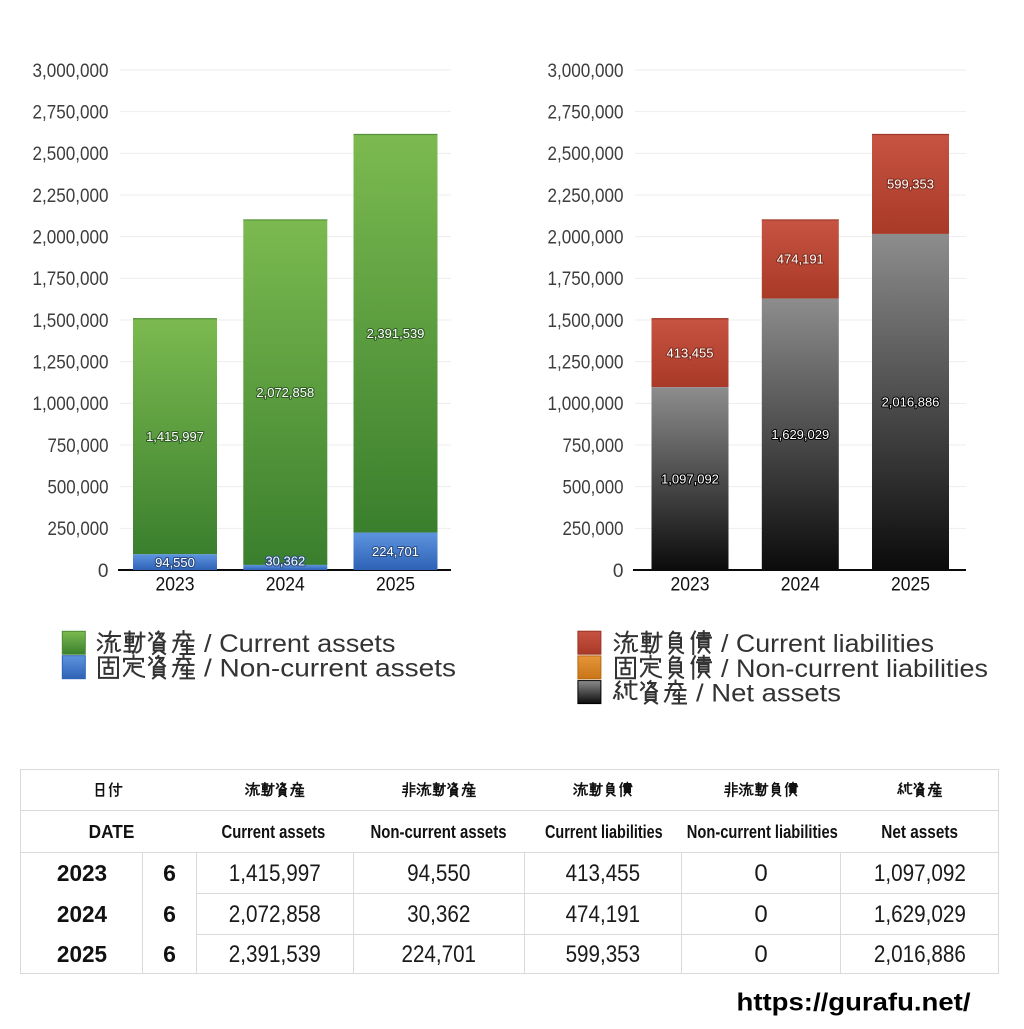 Image resolution: width=1024 pixels, height=1029 pixels. I want to click on svg-text: Net assets, so click(919, 832).